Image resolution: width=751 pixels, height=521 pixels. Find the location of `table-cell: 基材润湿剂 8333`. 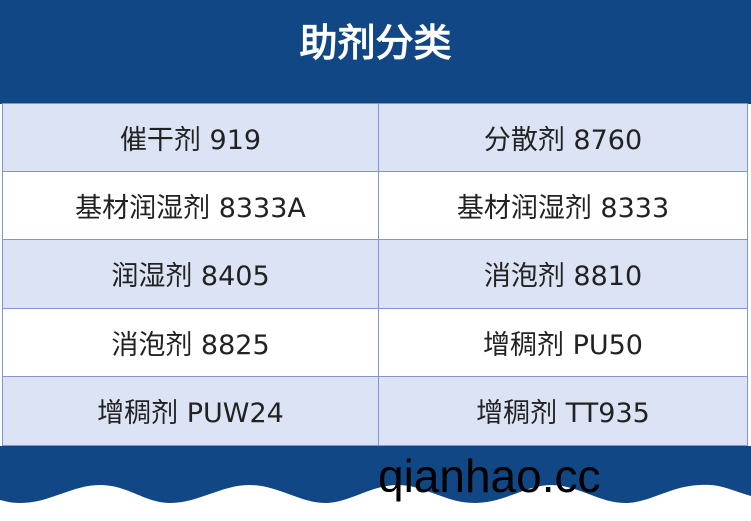

table-cell: 基材润湿剂 8333 is located at coordinates (563, 206).